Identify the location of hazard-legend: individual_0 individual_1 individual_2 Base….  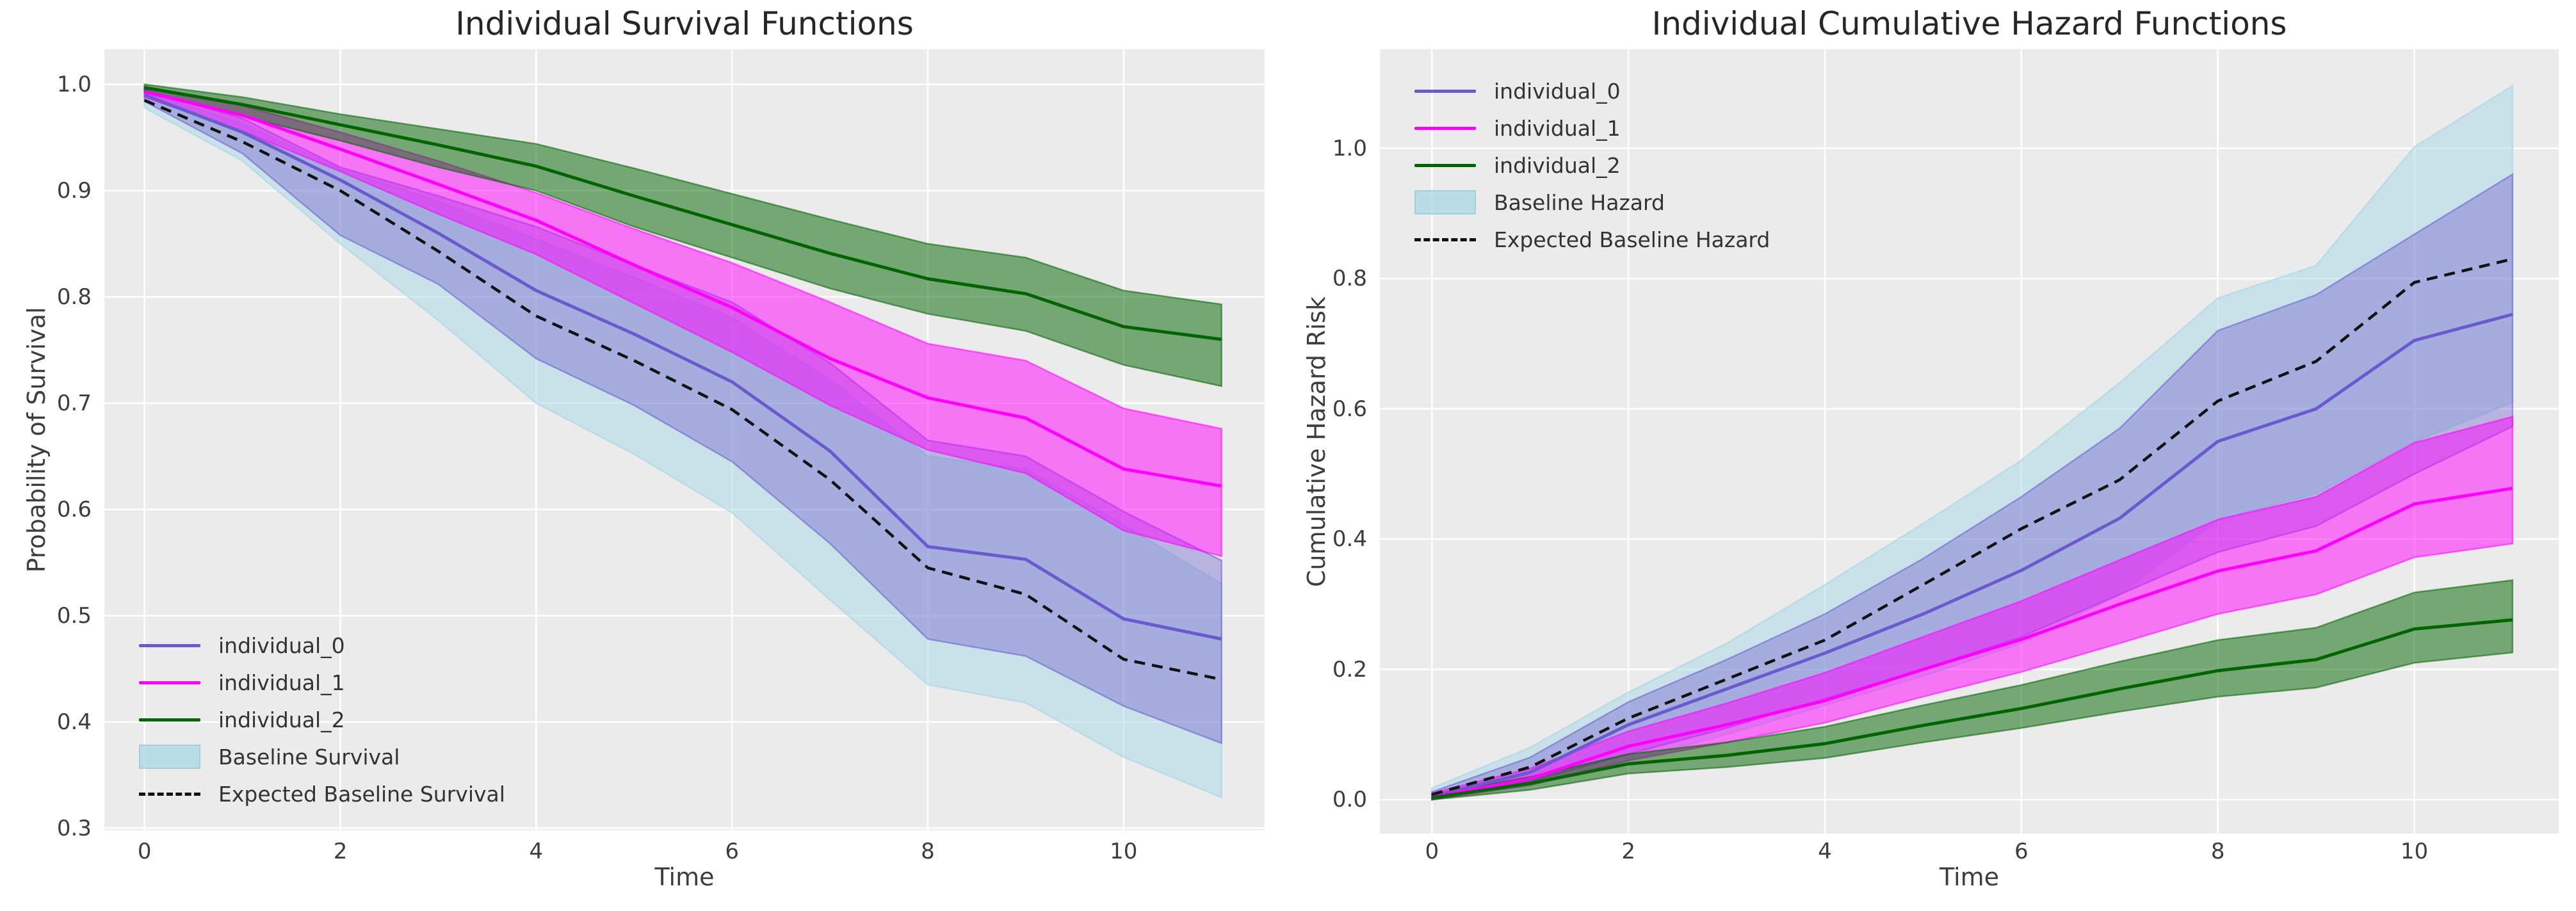
(1591, 165).